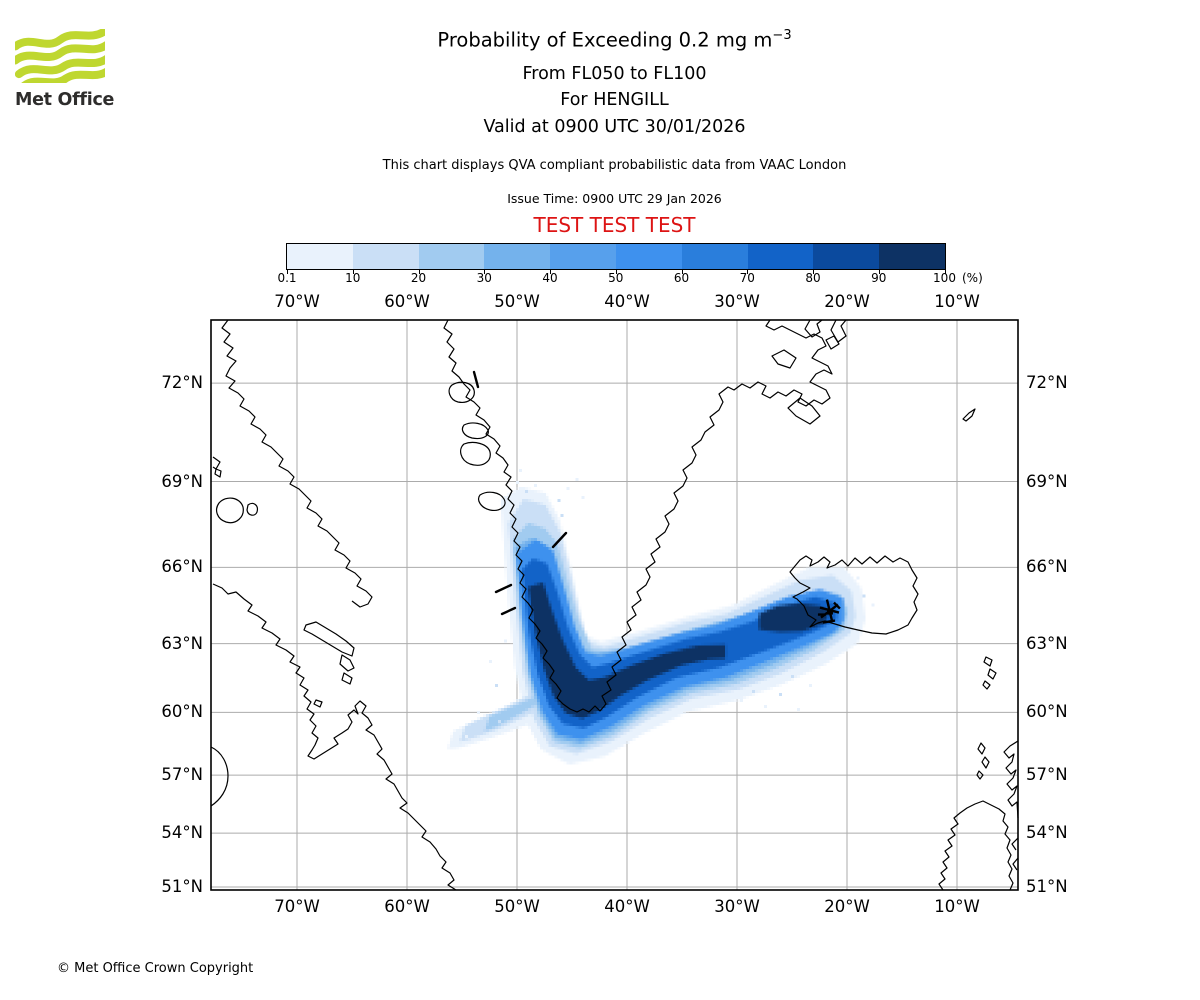 This screenshot has height=1000, width=1200. What do you see at coordinates (1047, 775) in the screenshot?
I see `lat-label-right: 57°N` at bounding box center [1047, 775].